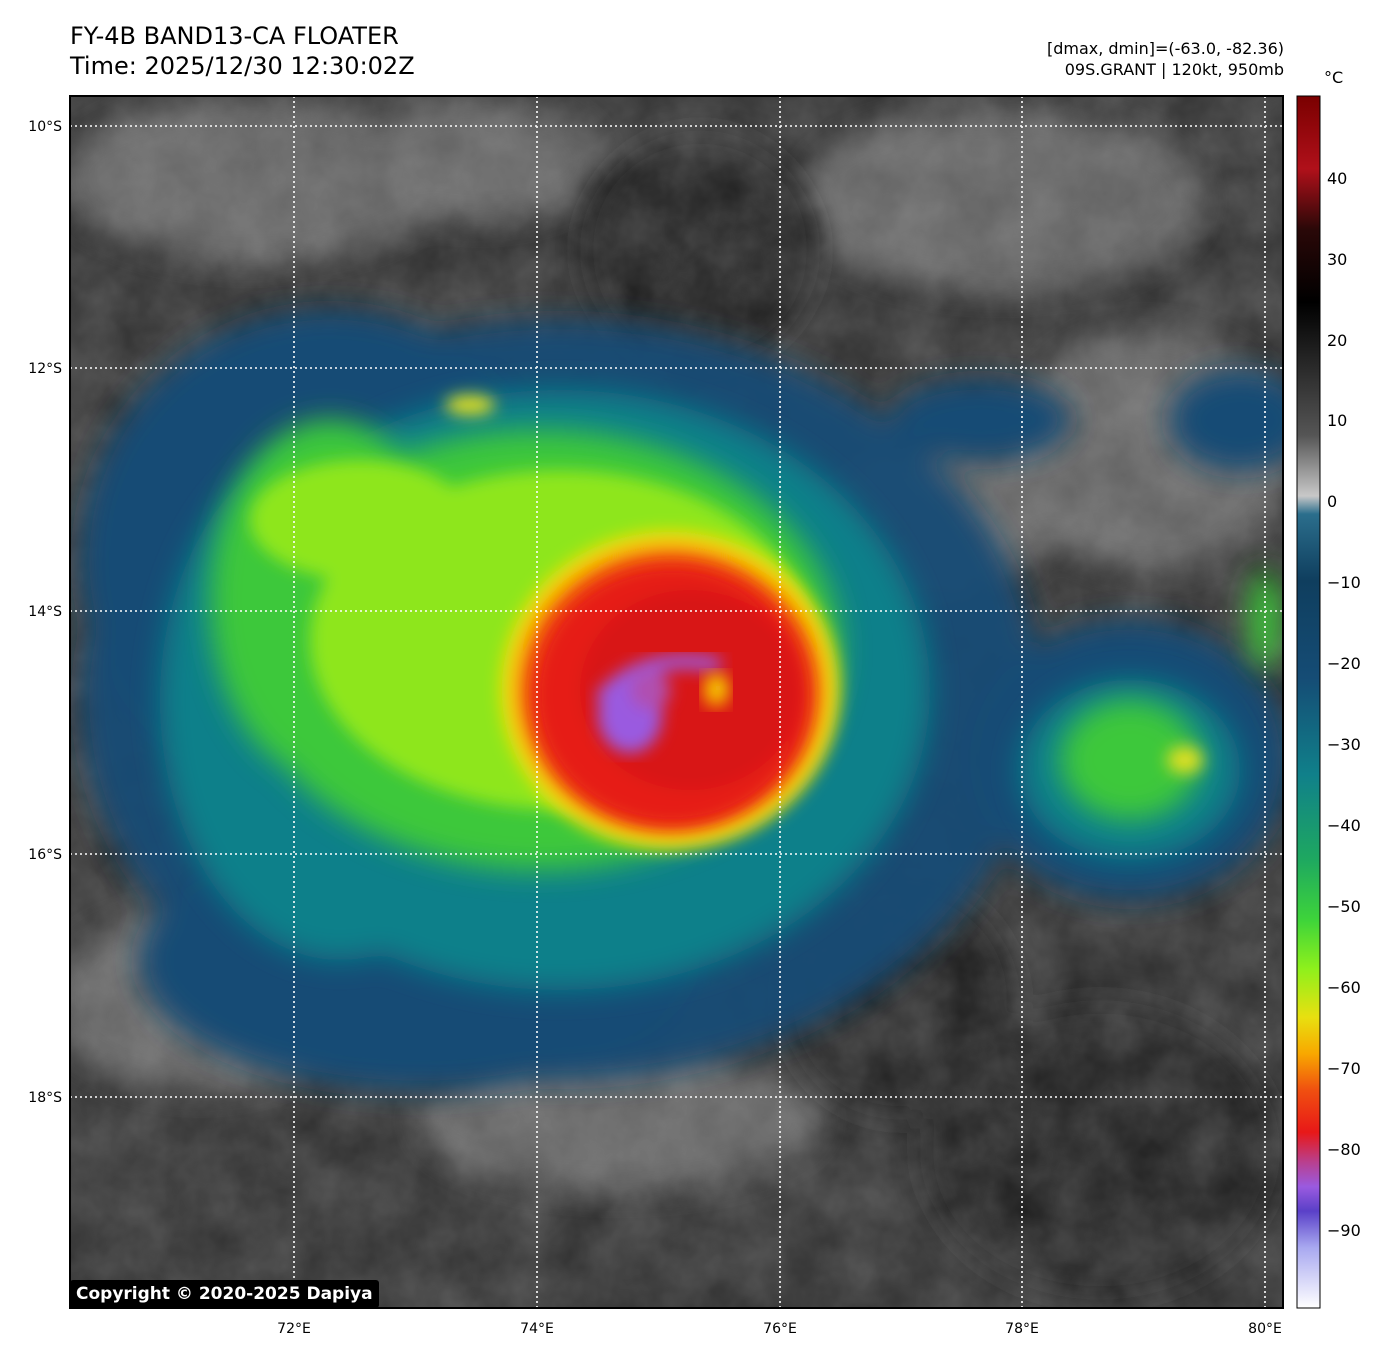  What do you see at coordinates (1344, 1230) in the screenshot?
I see `colorbar-tick: −90` at bounding box center [1344, 1230].